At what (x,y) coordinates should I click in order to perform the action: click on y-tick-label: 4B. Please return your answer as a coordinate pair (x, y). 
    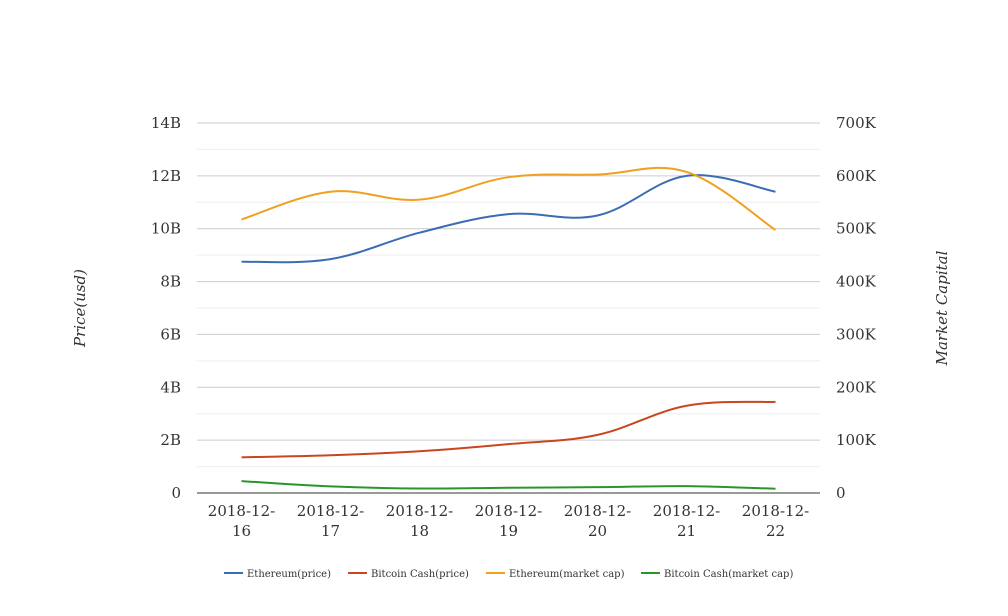
    Looking at the image, I should click on (170, 387).